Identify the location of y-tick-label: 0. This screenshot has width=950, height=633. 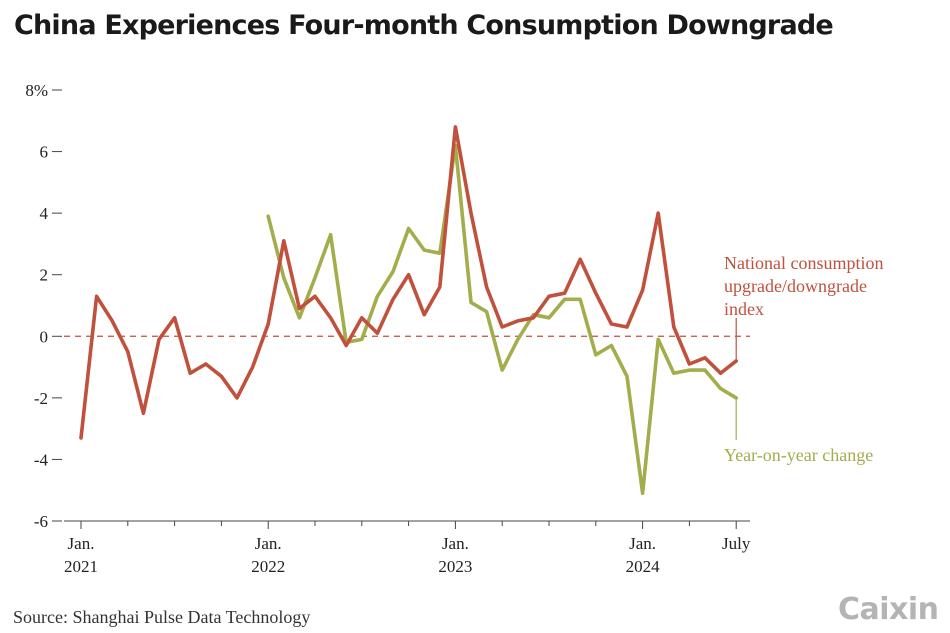
(44, 336).